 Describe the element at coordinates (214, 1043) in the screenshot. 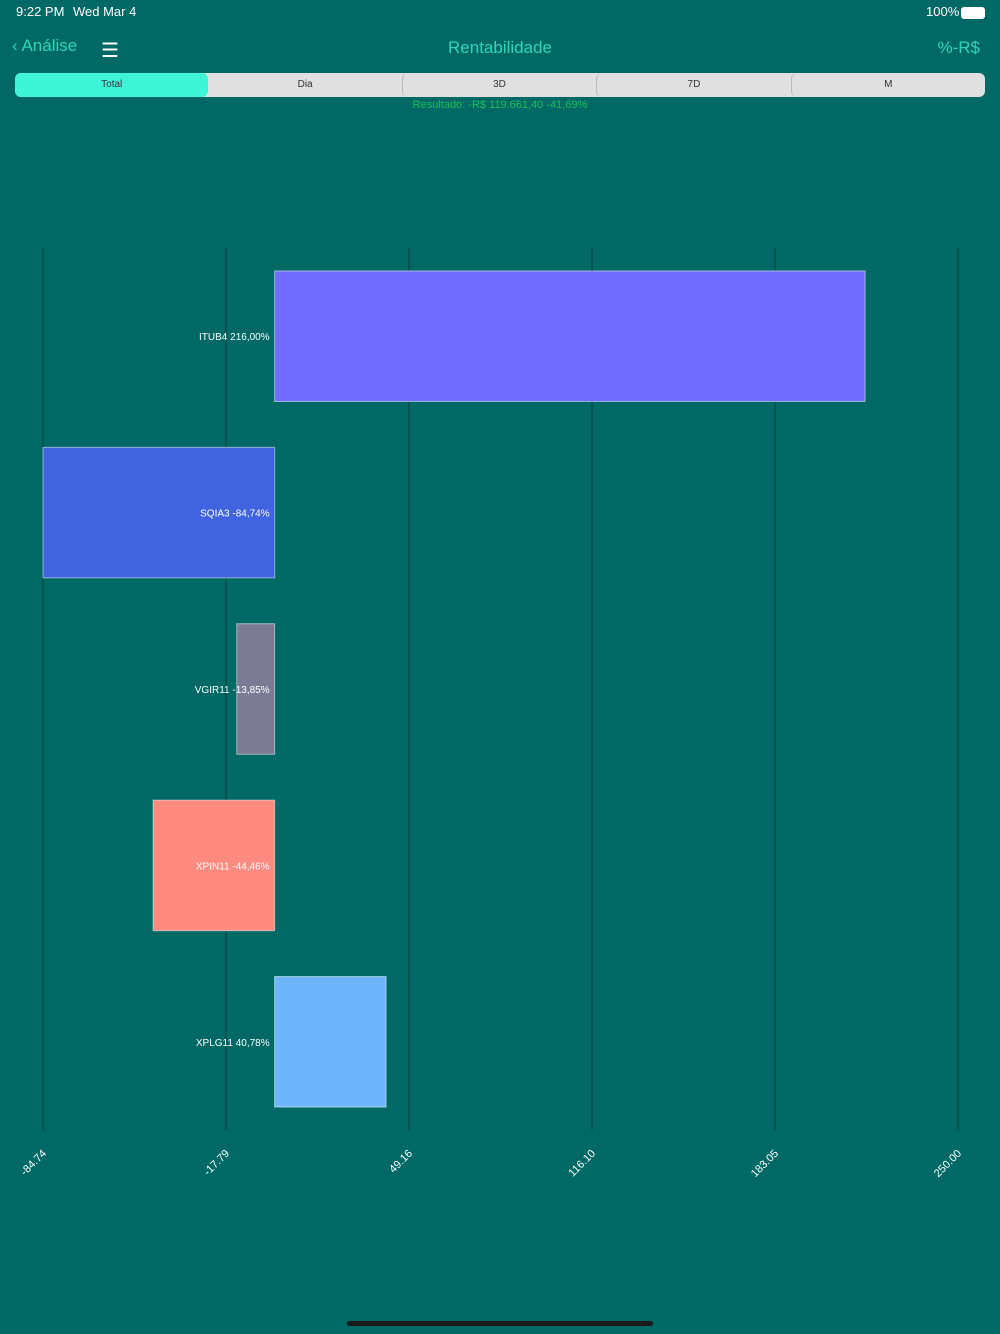

I see `bar-category: XPLG11` at that location.